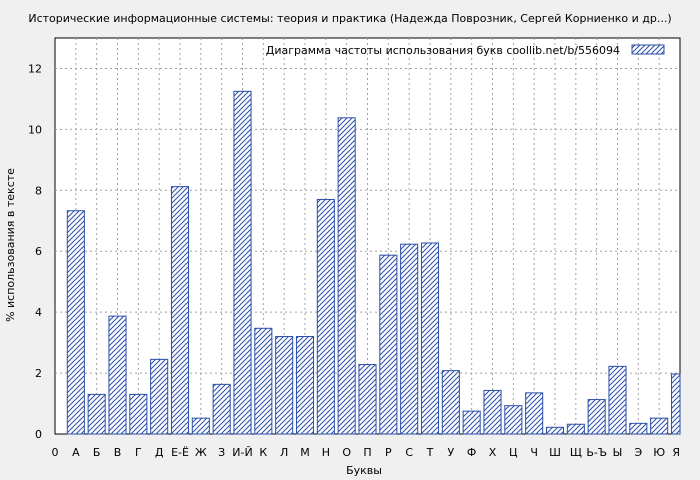 The height and width of the screenshot is (480, 700). Describe the element at coordinates (75, 322) in the screenshot. I see `bar-А` at that location.